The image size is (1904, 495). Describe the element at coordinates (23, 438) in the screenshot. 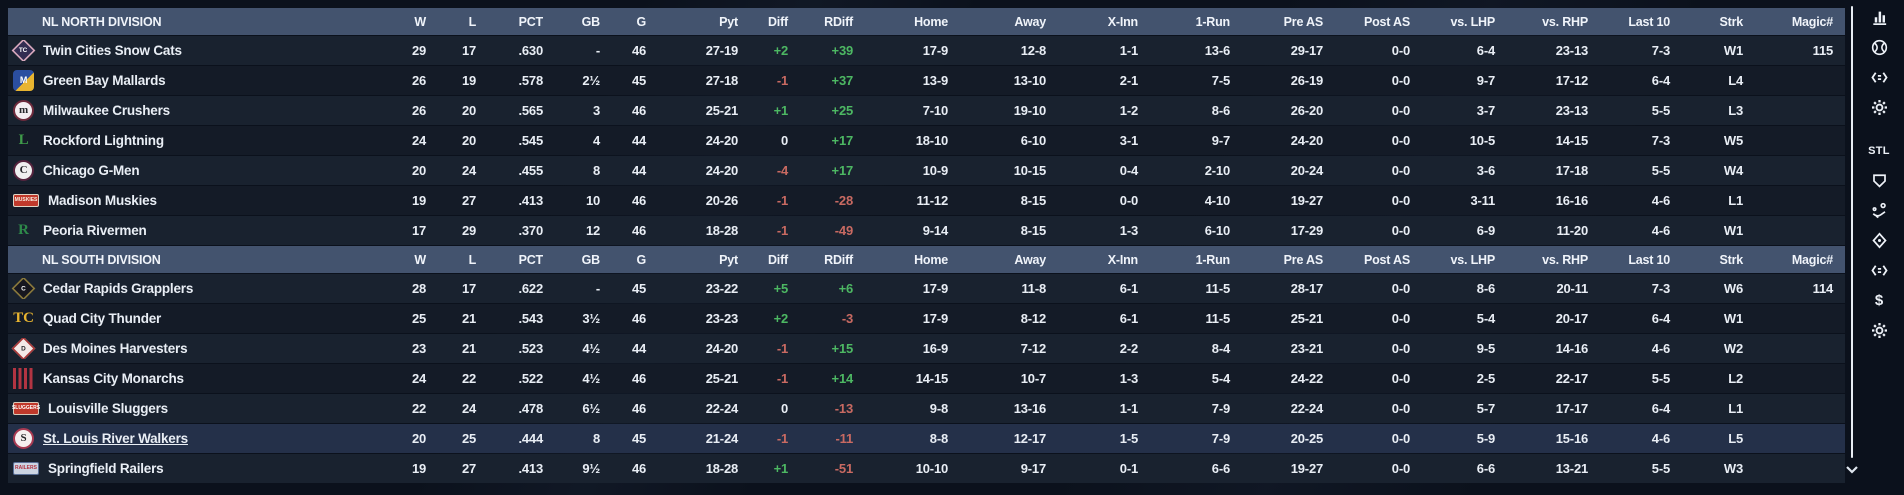

I see `team-logo: S` at that location.